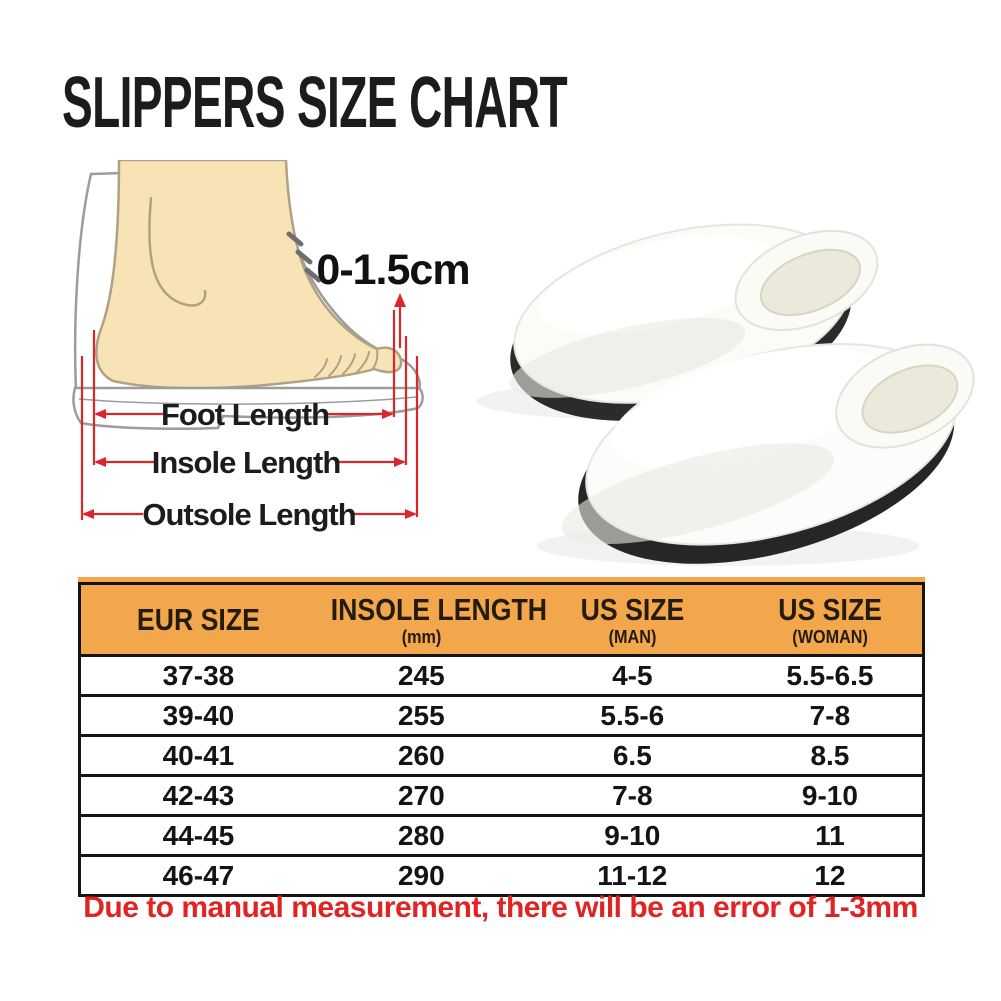 The width and height of the screenshot is (1001, 1001). What do you see at coordinates (197, 715) in the screenshot?
I see `cell-eur-size: 39-40` at bounding box center [197, 715].